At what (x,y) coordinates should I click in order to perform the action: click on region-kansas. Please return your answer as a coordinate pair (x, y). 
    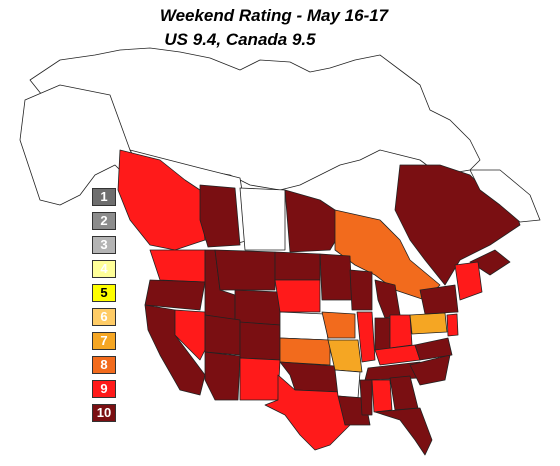
    Looking at the image, I should click on (305, 351).